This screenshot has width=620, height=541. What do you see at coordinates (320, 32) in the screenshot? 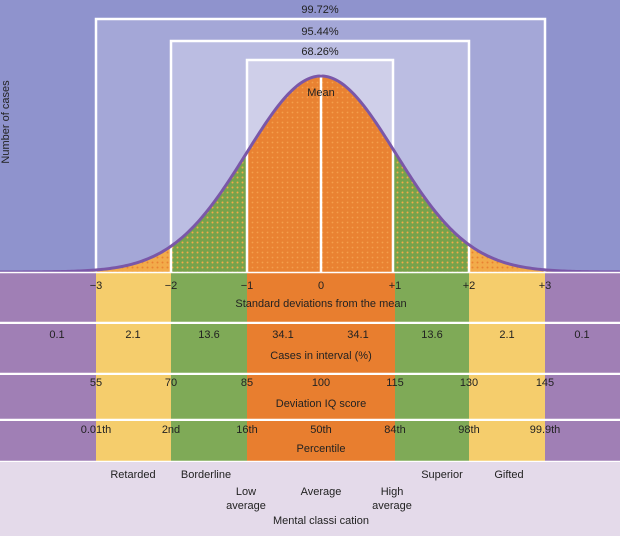
I see `label-95-44-percent: 95.44%` at bounding box center [320, 32].